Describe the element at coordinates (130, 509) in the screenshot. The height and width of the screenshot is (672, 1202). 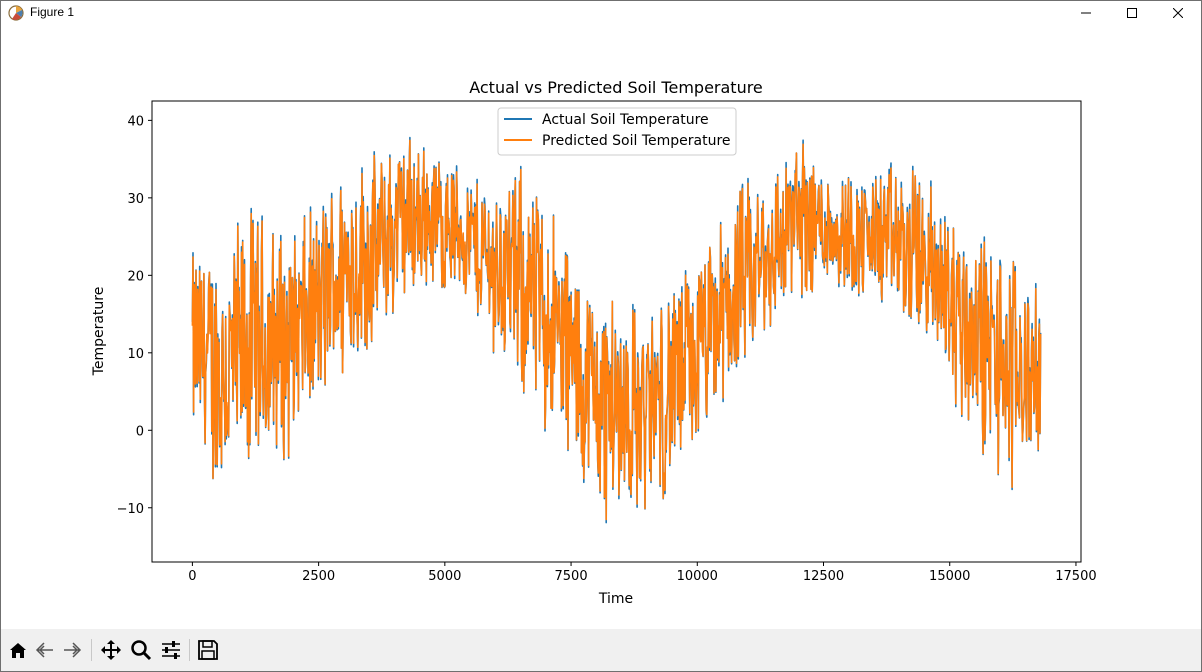
I see `y-tick-label: −10` at that location.